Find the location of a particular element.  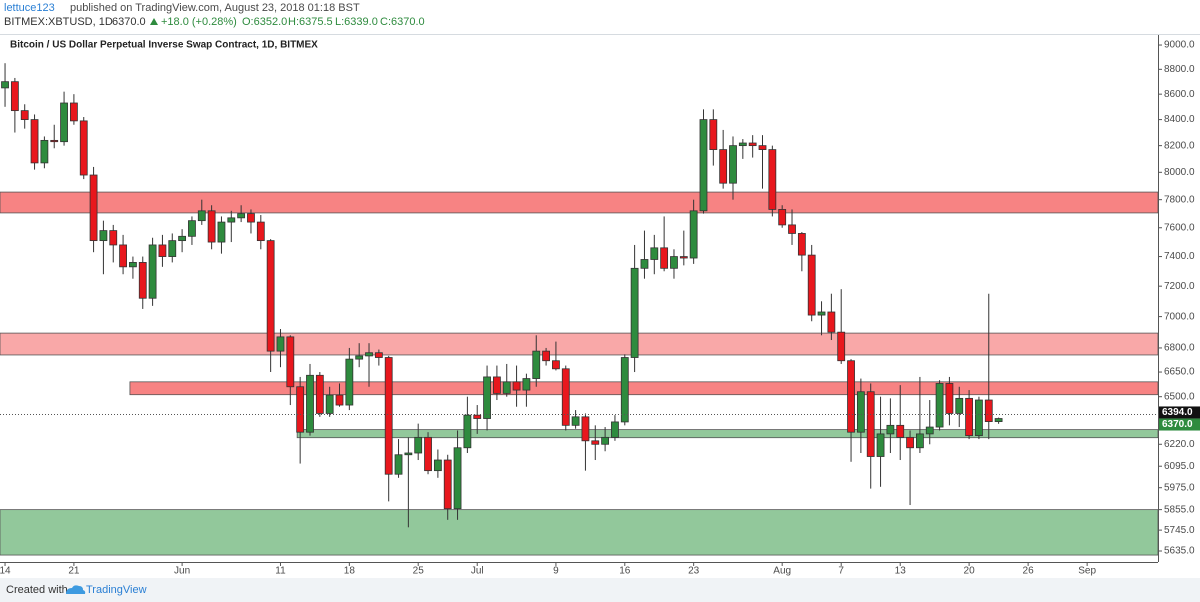

x-tick-label: 20 is located at coordinates (970, 571).